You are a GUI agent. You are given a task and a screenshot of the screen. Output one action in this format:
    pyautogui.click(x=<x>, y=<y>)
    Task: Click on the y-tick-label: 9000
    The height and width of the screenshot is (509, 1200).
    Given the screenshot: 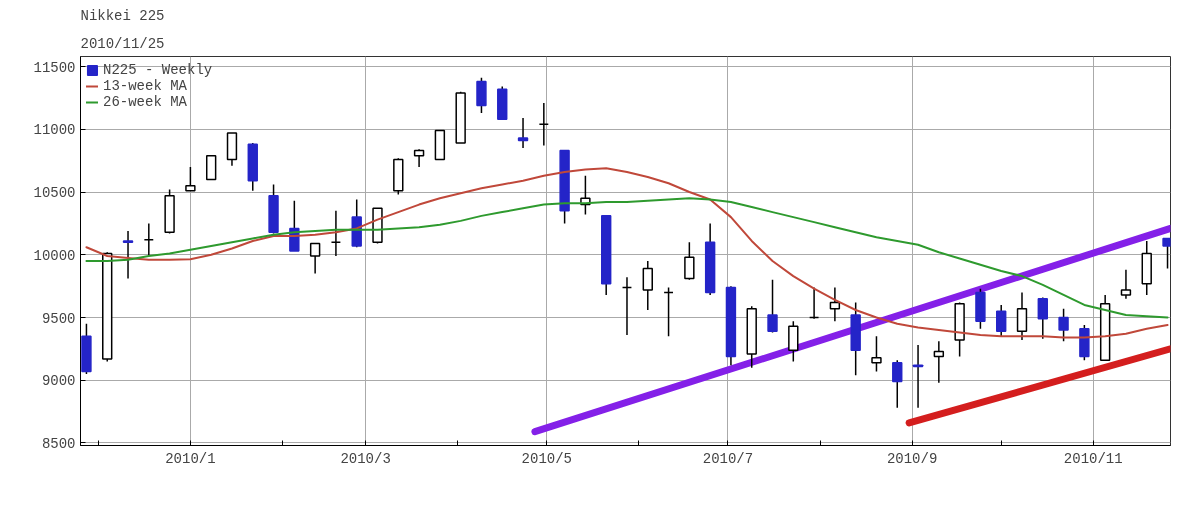 What is the action you would take?
    pyautogui.click(x=58, y=381)
    